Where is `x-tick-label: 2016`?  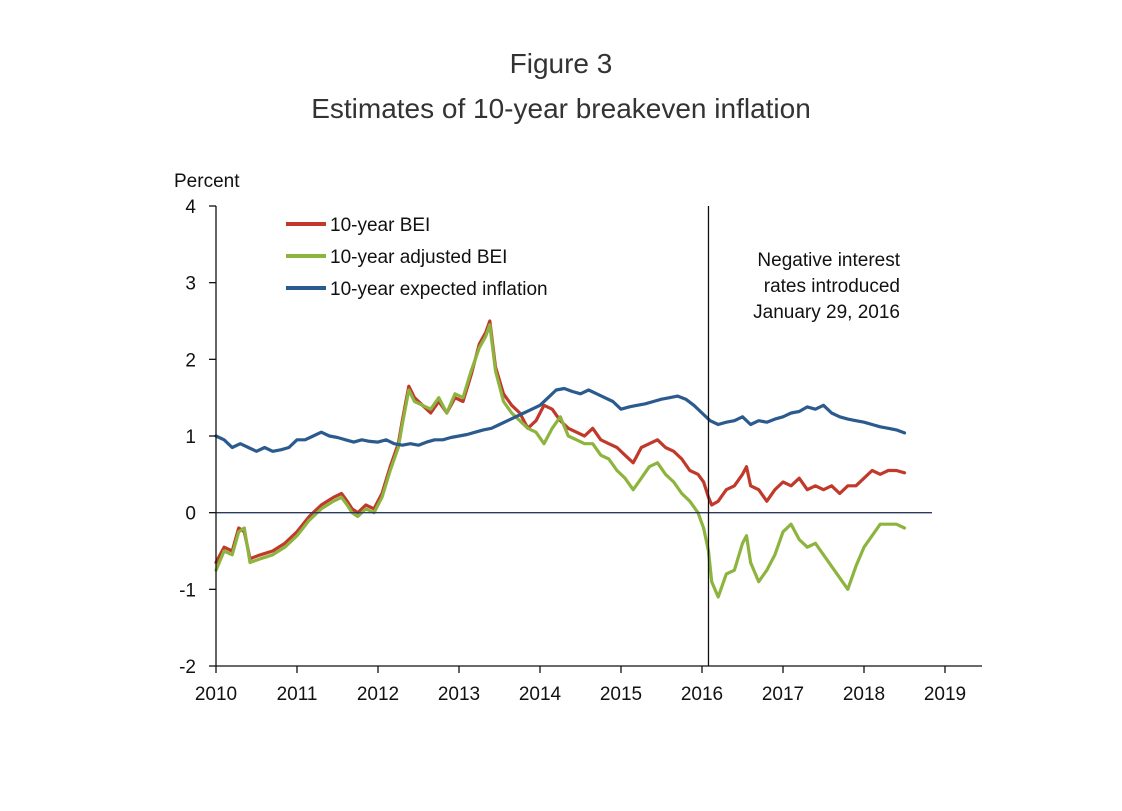 x-tick-label: 2016 is located at coordinates (702, 694).